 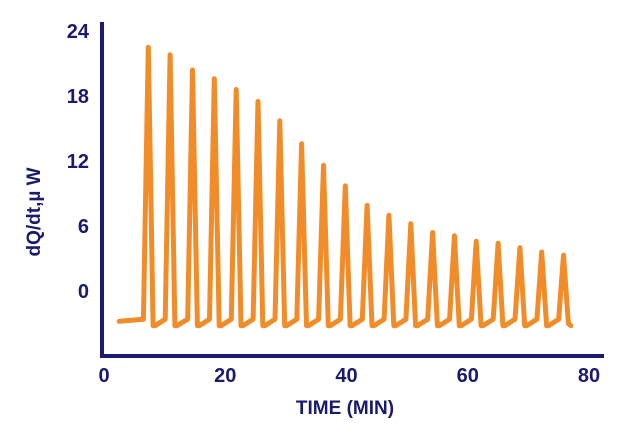 What do you see at coordinates (78, 97) in the screenshot?
I see `y-tick-label: 18` at bounding box center [78, 97].